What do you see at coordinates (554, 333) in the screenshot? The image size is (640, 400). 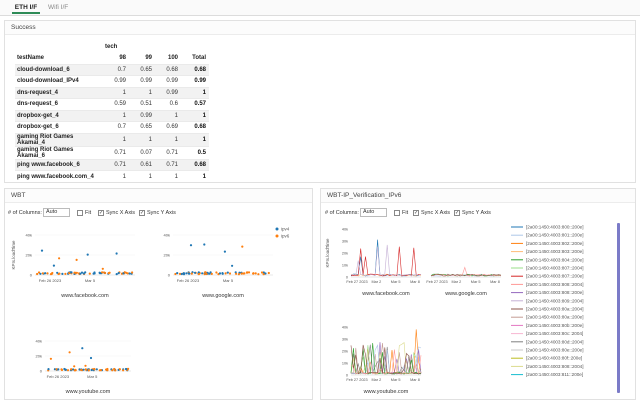 I see `legend-label: [2a00:1450:4003:80c::2004]` at bounding box center [554, 333].